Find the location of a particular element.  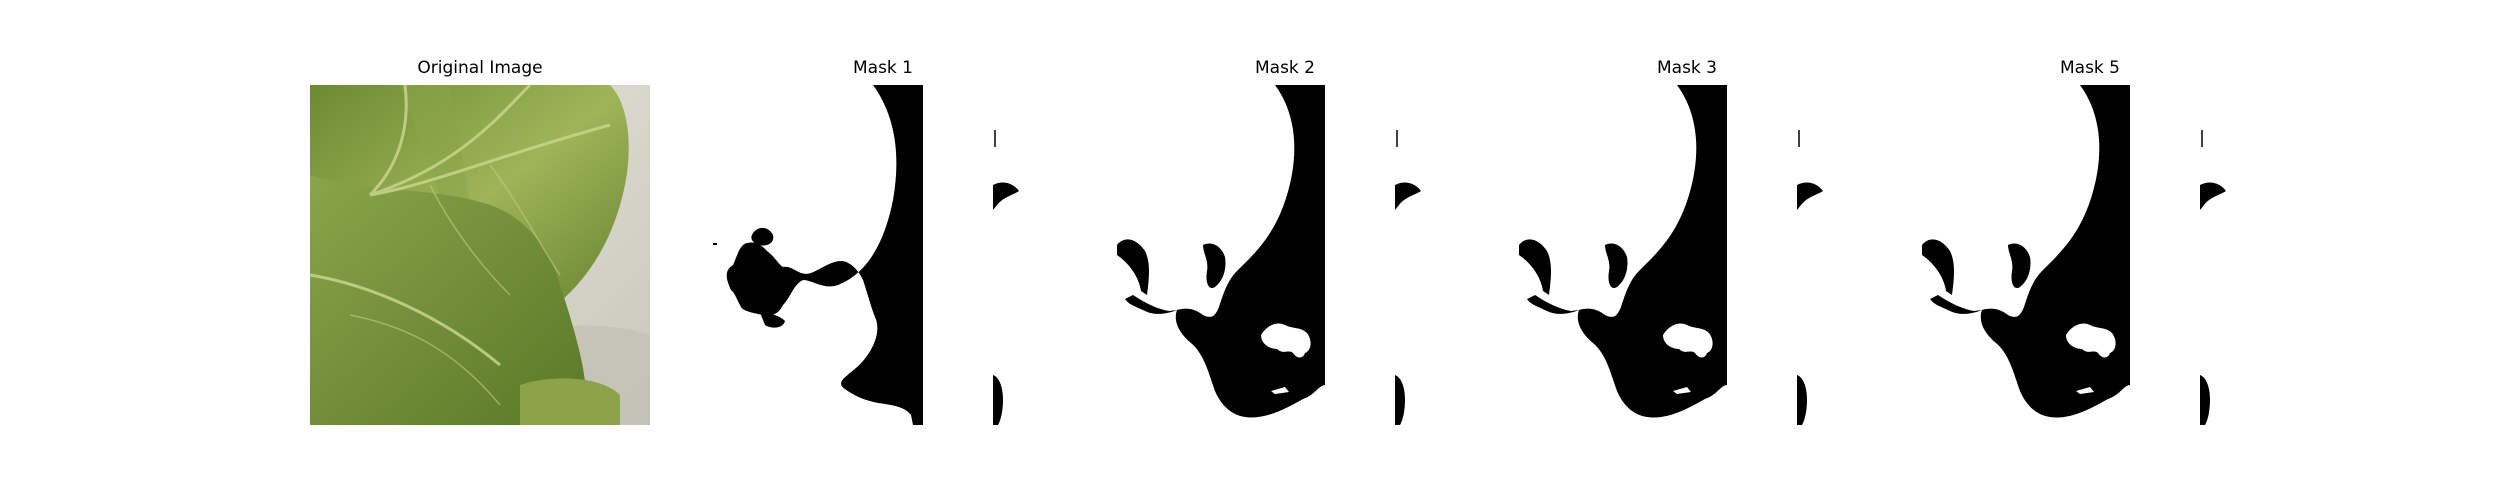

panel-mask-2: Mask 2 is located at coordinates (1285, 245).